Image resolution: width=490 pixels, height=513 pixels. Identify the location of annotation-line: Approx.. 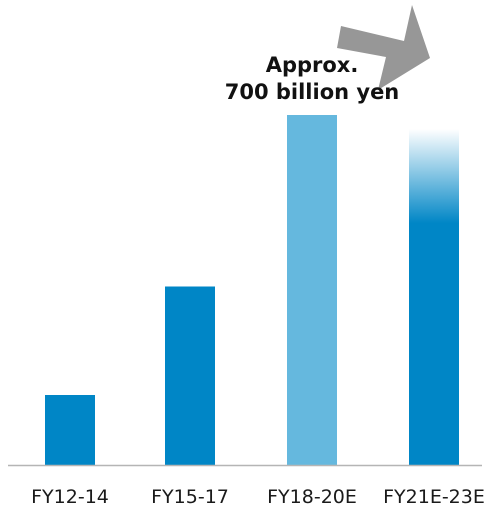
(312, 65).